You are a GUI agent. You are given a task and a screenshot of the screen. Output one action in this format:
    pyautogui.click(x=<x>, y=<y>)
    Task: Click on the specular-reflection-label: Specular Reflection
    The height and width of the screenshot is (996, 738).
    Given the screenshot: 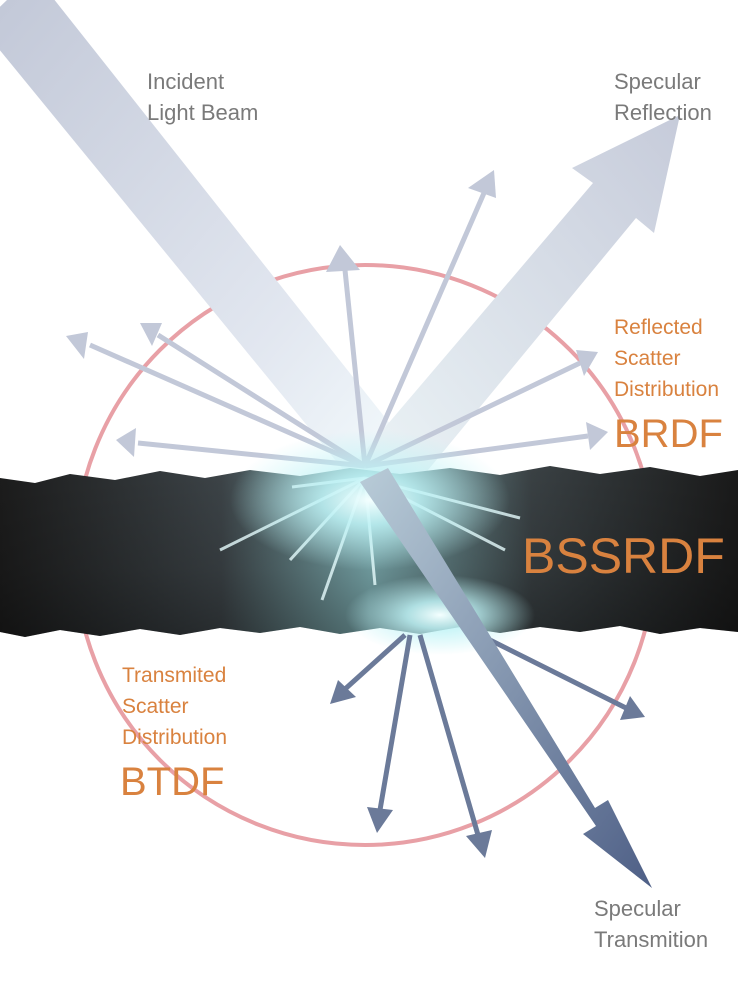 What is the action you would take?
    pyautogui.click(x=663, y=97)
    